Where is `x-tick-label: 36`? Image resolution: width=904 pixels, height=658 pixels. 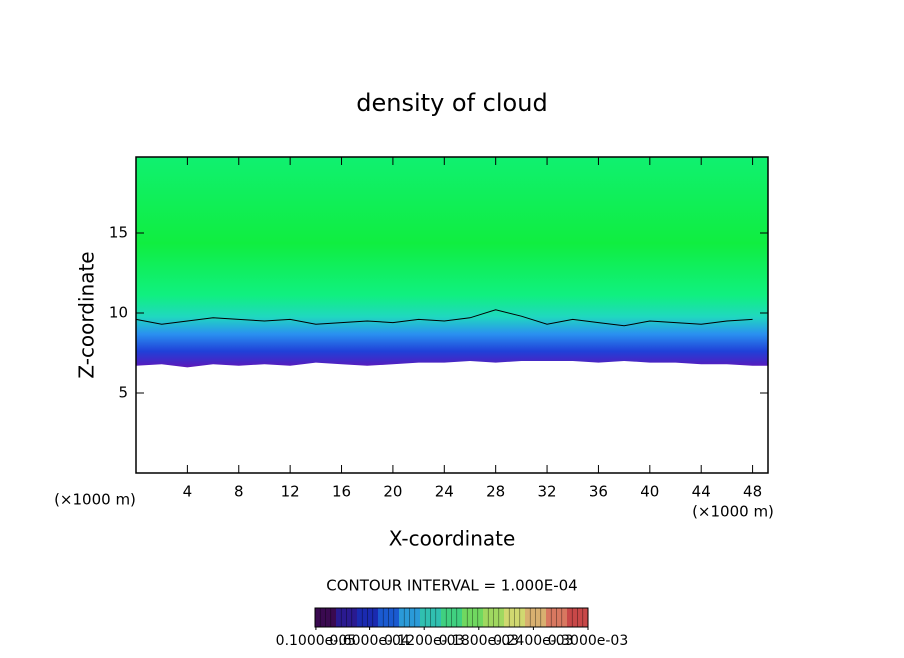
x-tick-label: 36 is located at coordinates (598, 492).